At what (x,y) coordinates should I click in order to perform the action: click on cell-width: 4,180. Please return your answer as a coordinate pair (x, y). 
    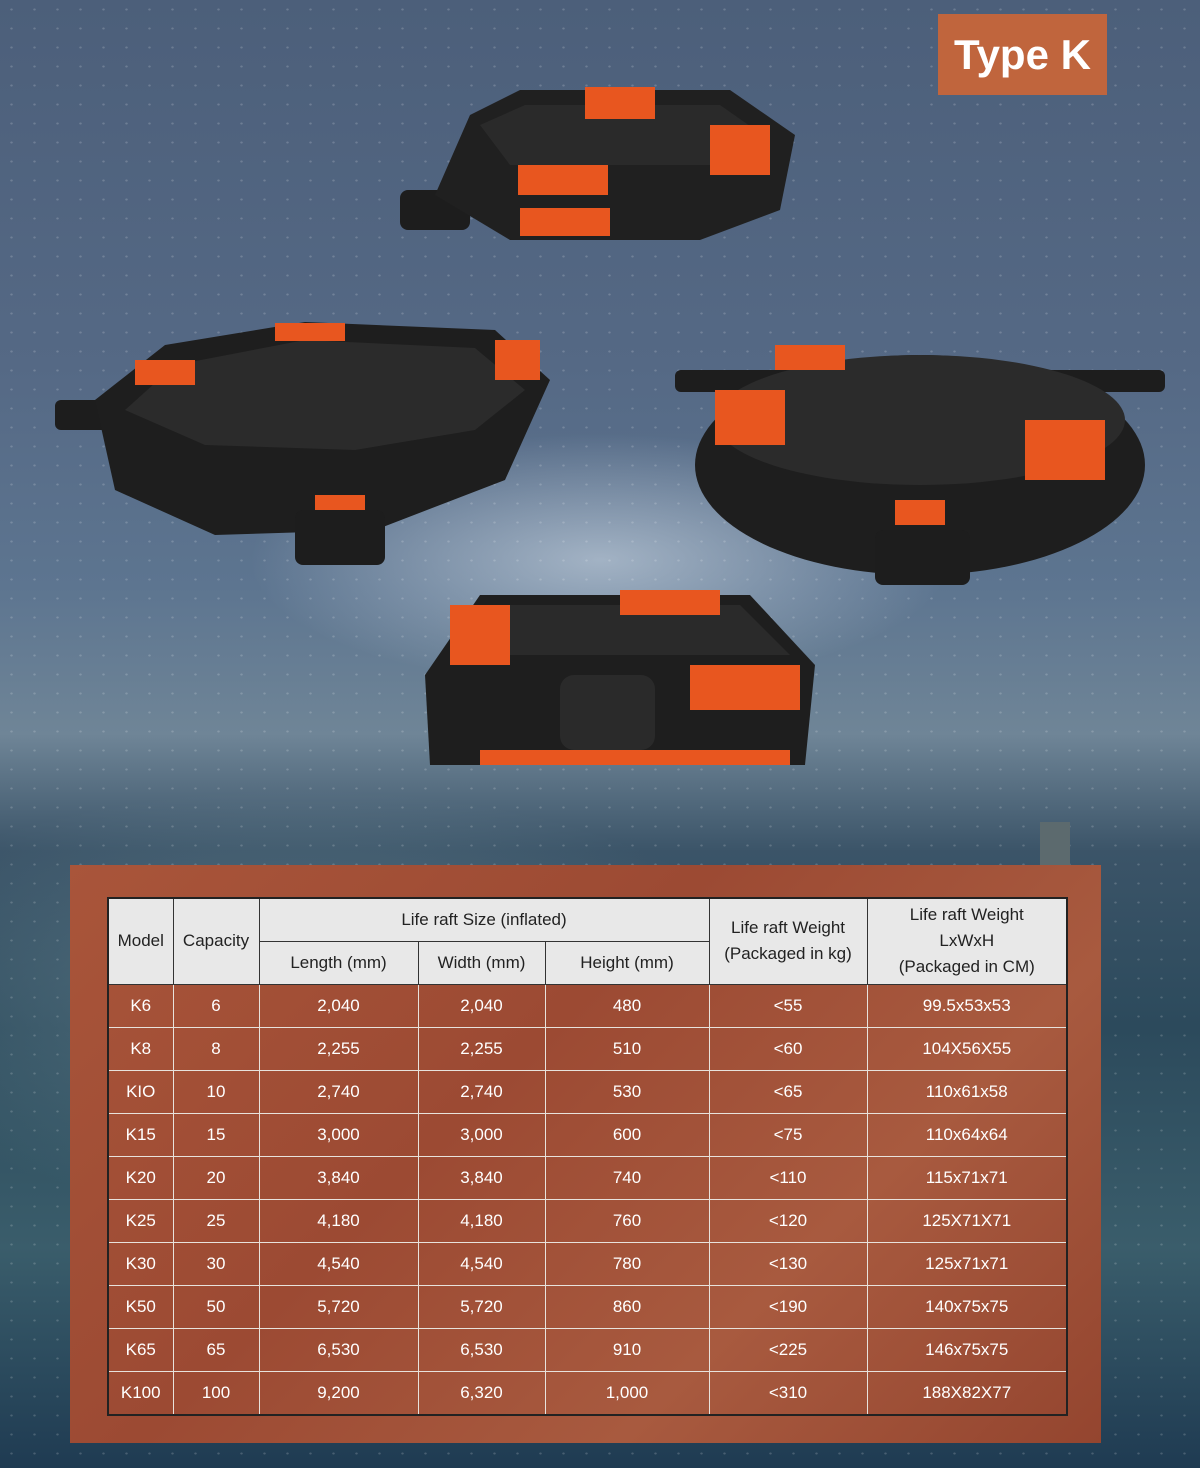
    Looking at the image, I should click on (481, 1220).